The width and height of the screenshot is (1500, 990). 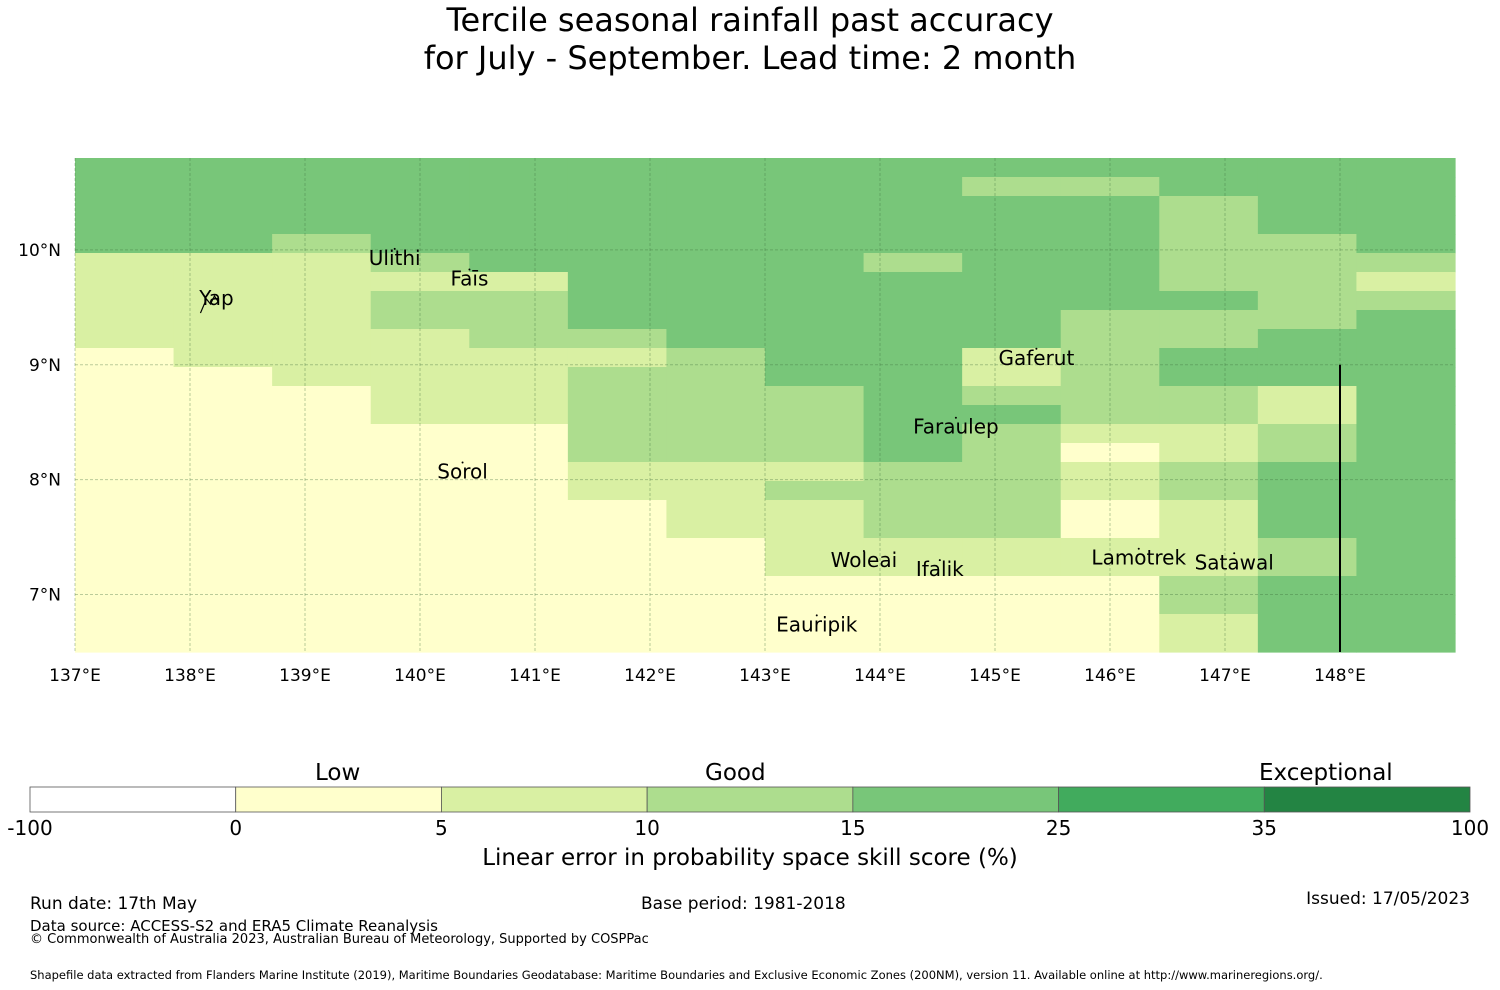 What do you see at coordinates (864, 560) in the screenshot?
I see `place-label-woleai: Woleai` at bounding box center [864, 560].